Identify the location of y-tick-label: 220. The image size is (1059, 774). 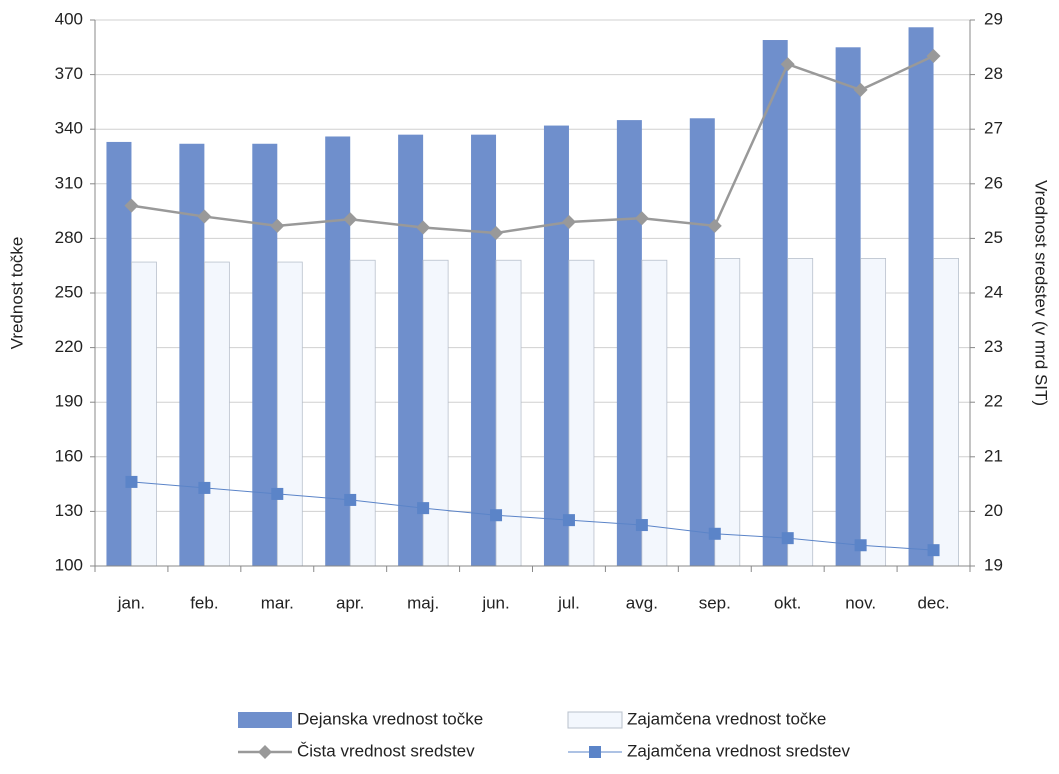
(69, 346).